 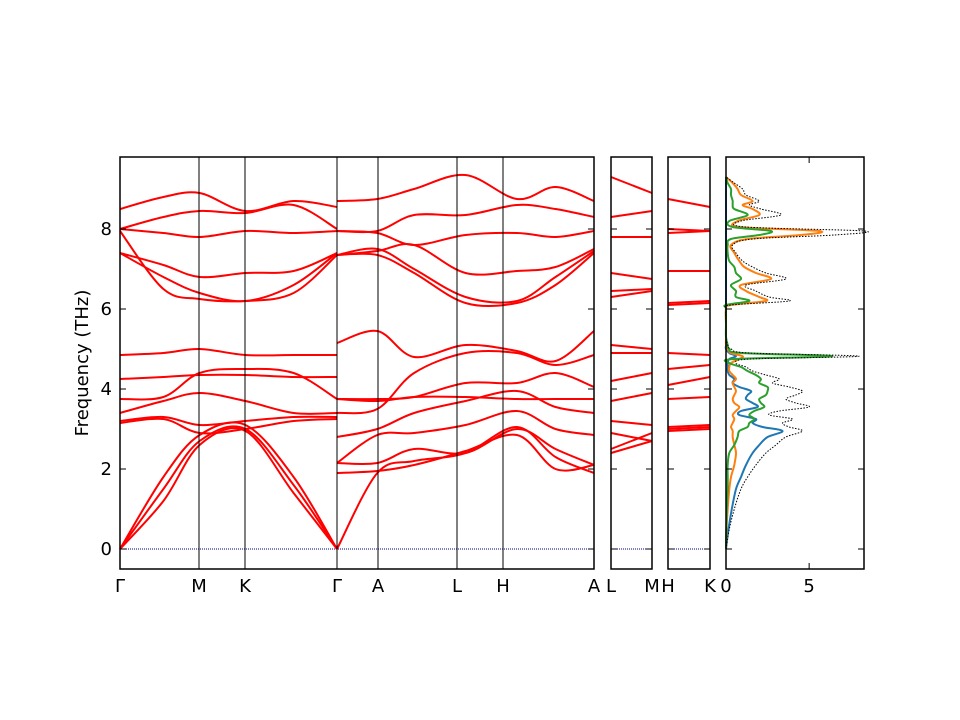 What do you see at coordinates (689, 363) in the screenshot?
I see `band-panel-h-k-frame` at bounding box center [689, 363].